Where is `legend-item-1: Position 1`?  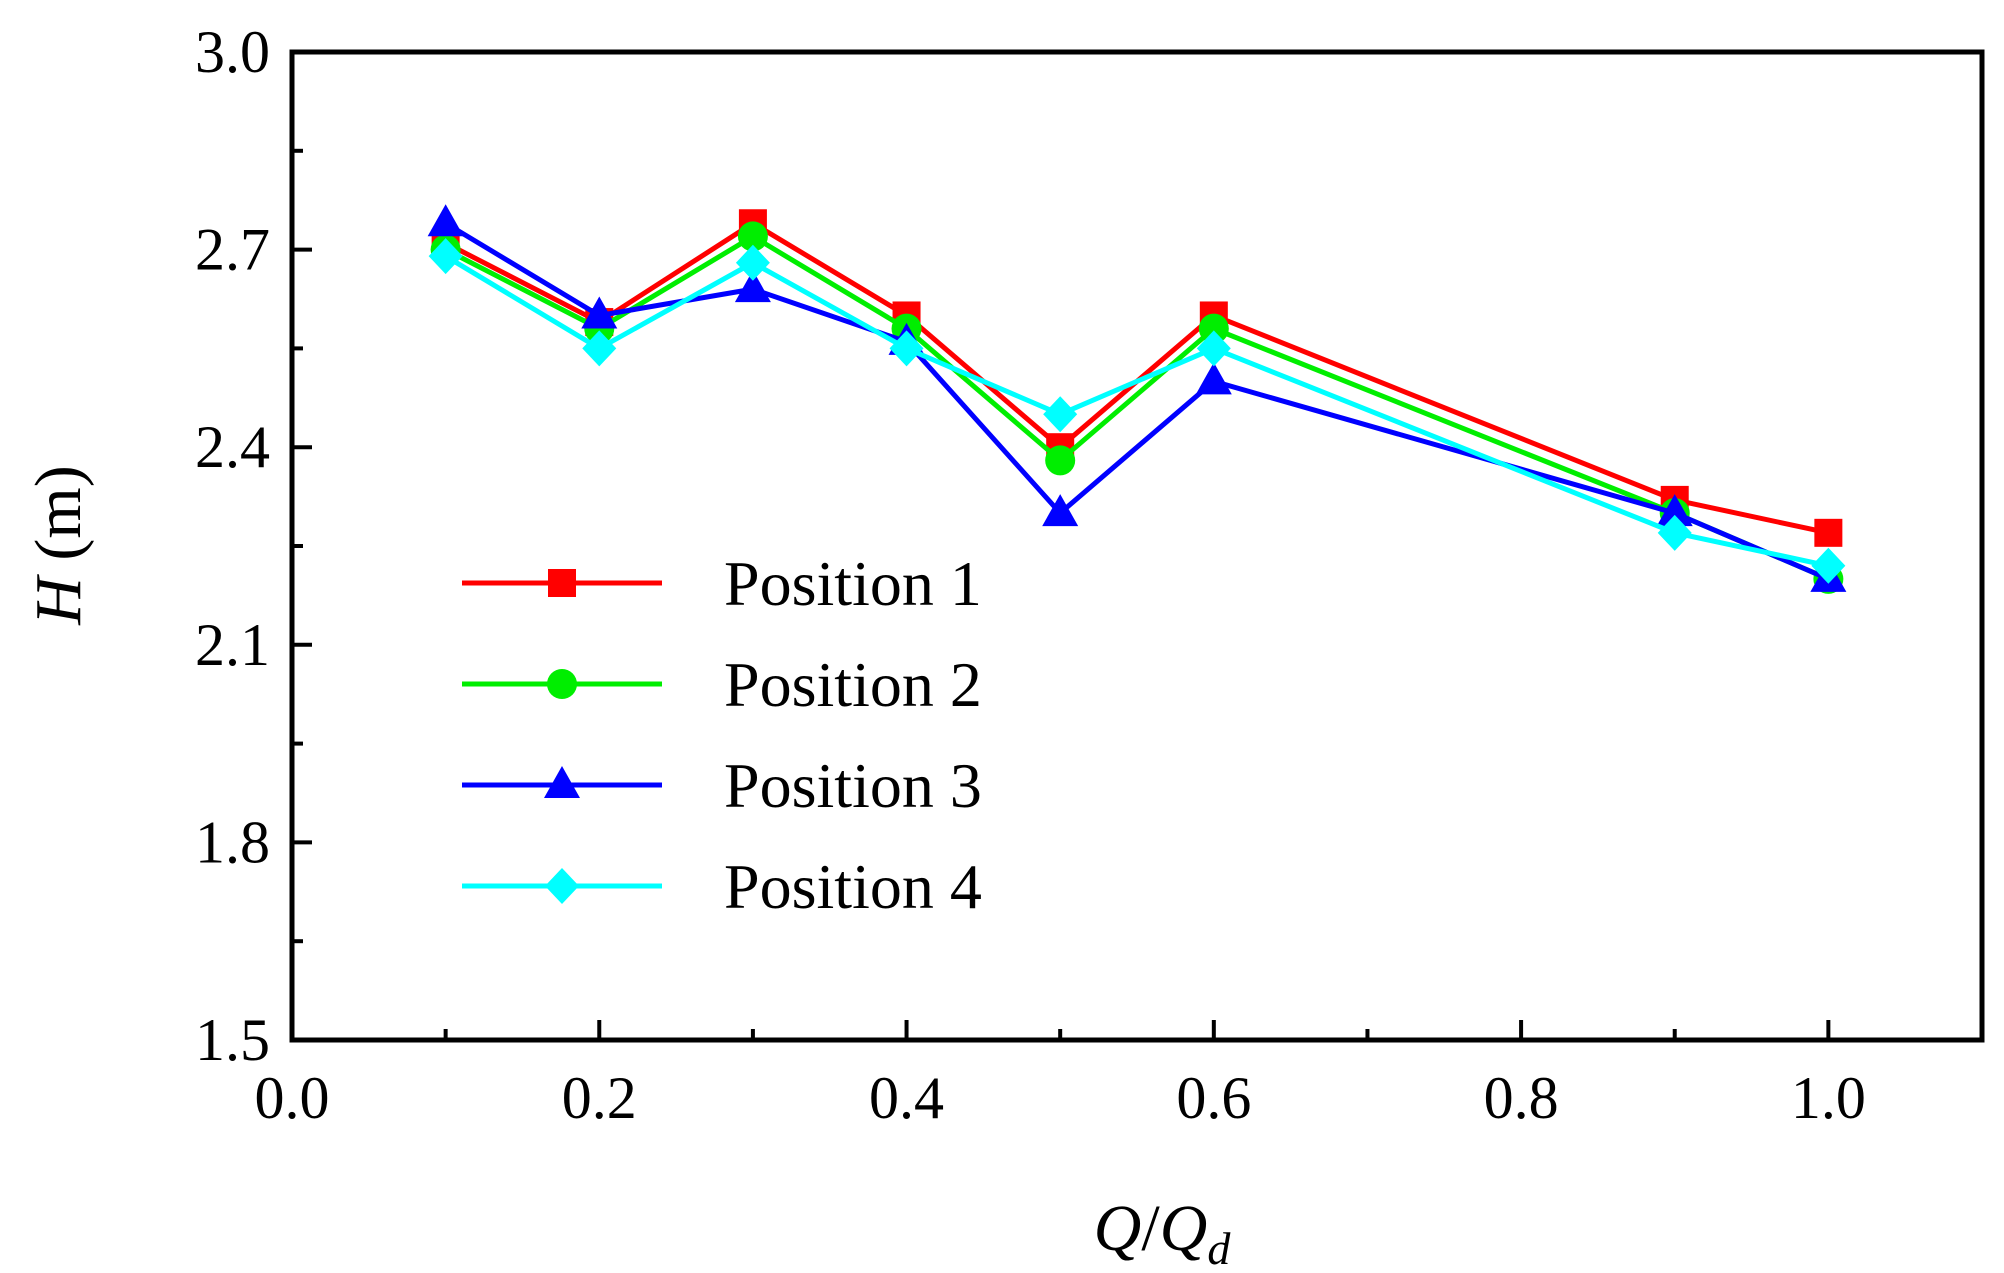 legend-item-1: Position 1 is located at coordinates (722, 583).